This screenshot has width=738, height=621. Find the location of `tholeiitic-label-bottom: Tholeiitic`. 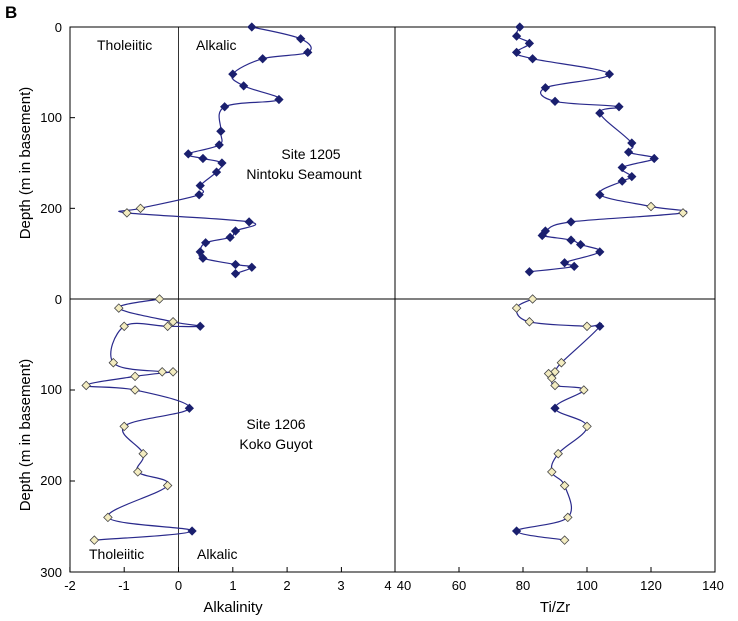

tholeiitic-label-bottom: Tholeiitic is located at coordinates (116, 554).